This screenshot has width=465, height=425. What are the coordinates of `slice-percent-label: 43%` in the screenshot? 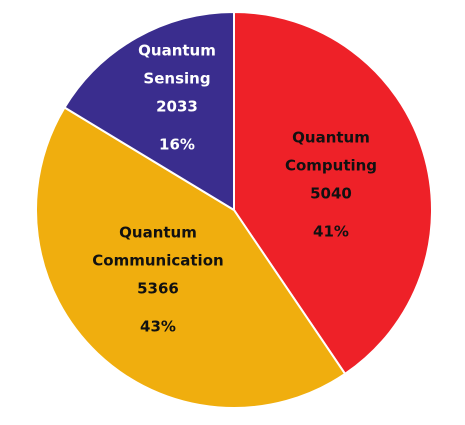 It's located at (158, 327).